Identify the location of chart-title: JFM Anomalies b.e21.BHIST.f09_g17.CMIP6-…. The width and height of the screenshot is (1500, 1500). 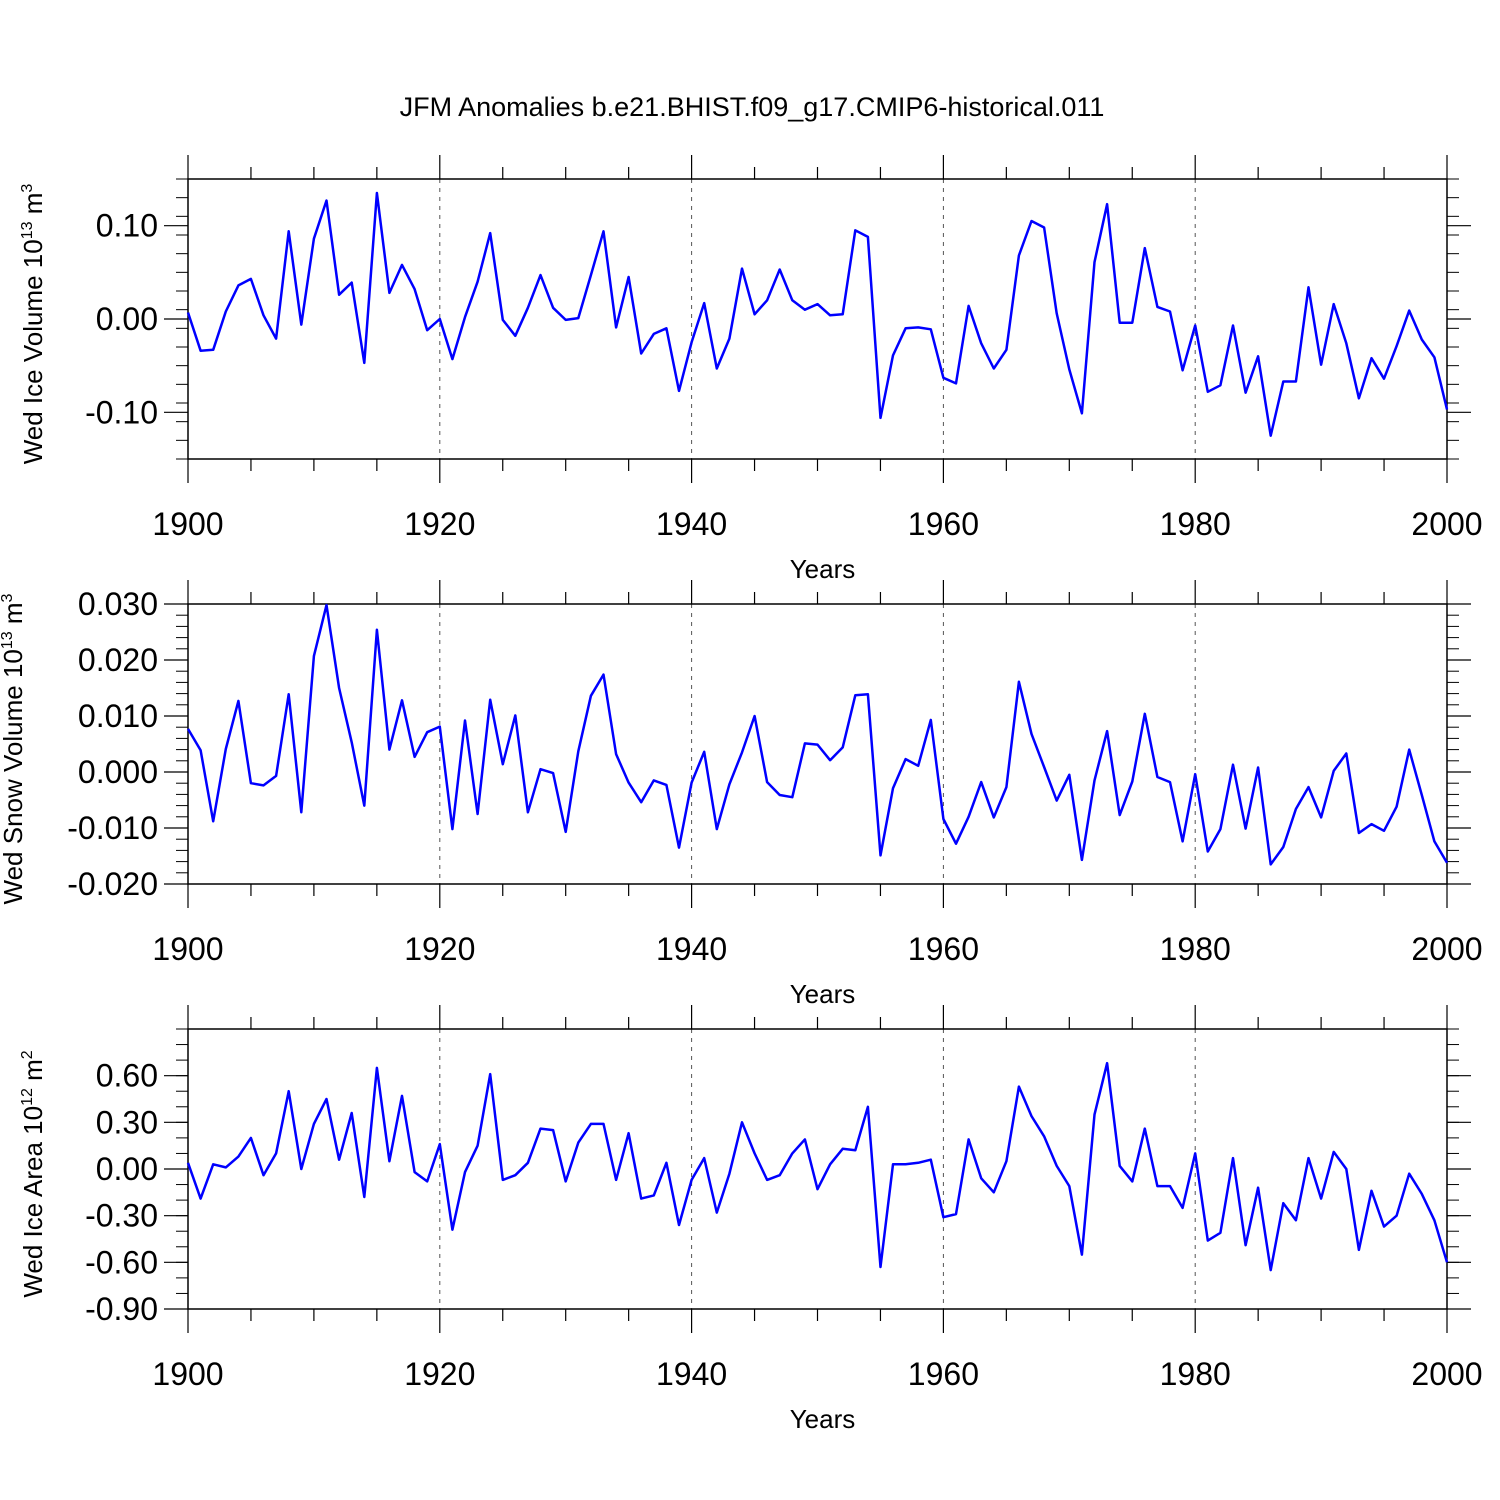
(752, 107).